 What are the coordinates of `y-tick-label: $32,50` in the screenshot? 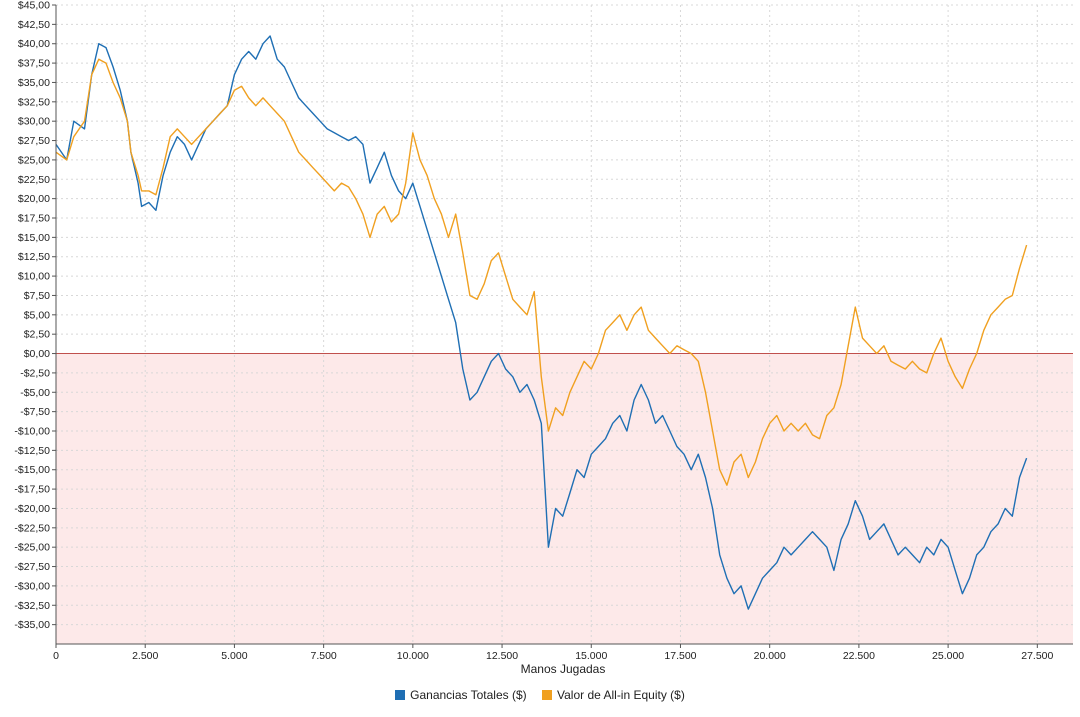 It's located at (34, 102).